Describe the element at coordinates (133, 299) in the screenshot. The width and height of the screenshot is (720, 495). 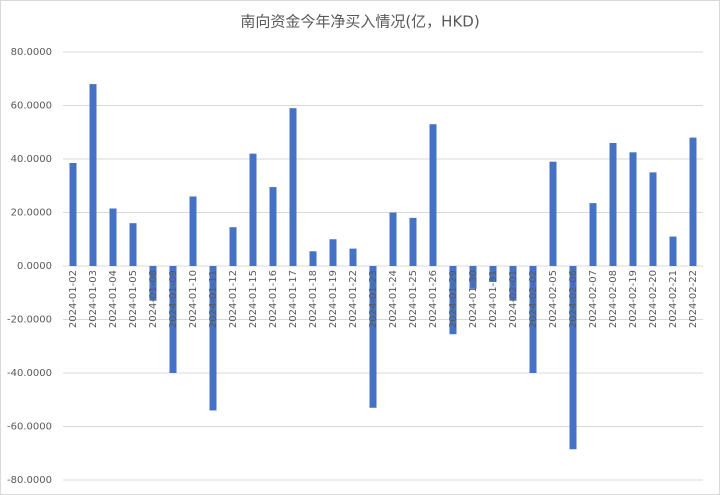
I see `x-tick-label: 2024-01-05` at that location.